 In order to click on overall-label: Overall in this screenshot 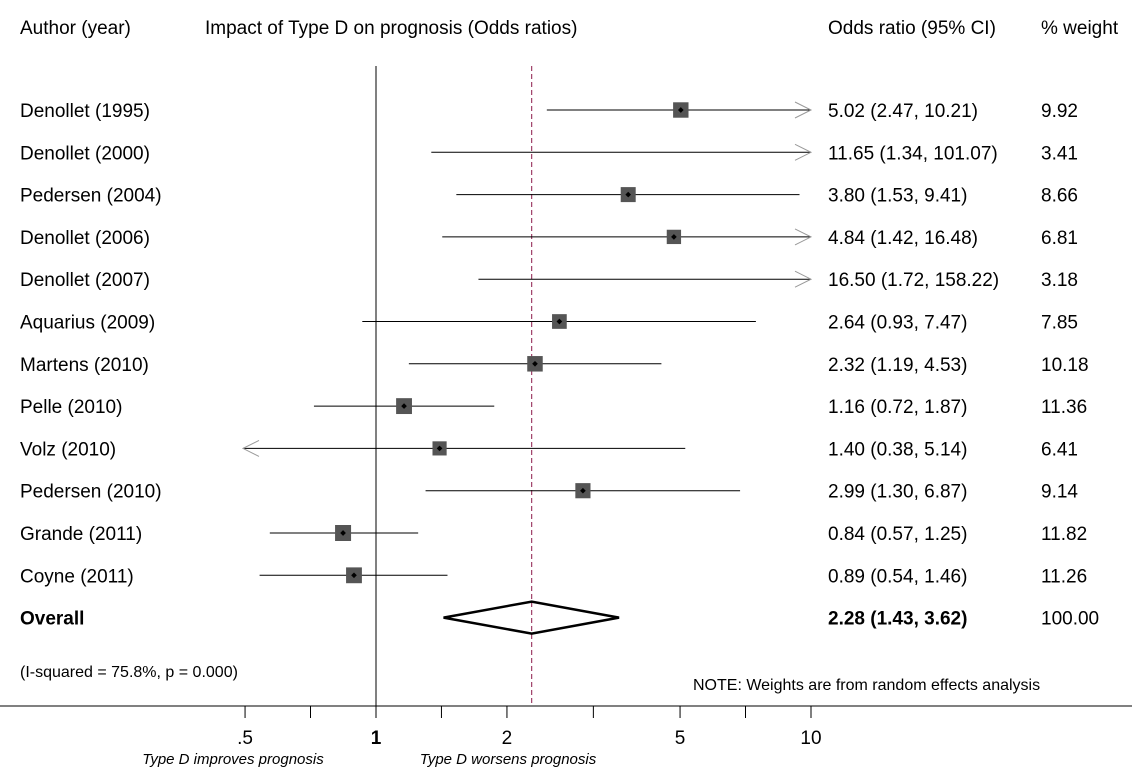, I will do `click(52, 619)`.